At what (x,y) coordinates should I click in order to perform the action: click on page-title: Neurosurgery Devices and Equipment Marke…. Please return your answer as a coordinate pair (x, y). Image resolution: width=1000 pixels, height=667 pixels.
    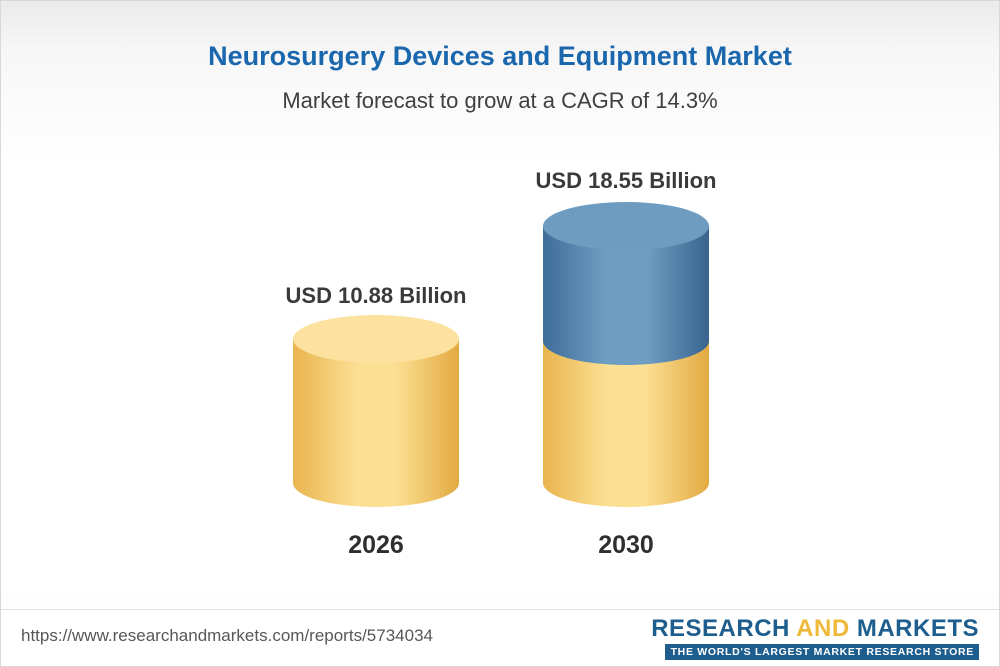
    Looking at the image, I should click on (500, 56).